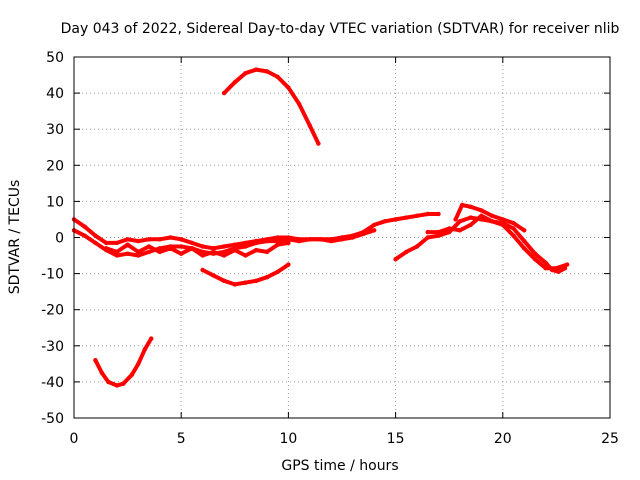 Image resolution: width=640 pixels, height=480 pixels. I want to click on y-tick-label: 10, so click(55, 202).